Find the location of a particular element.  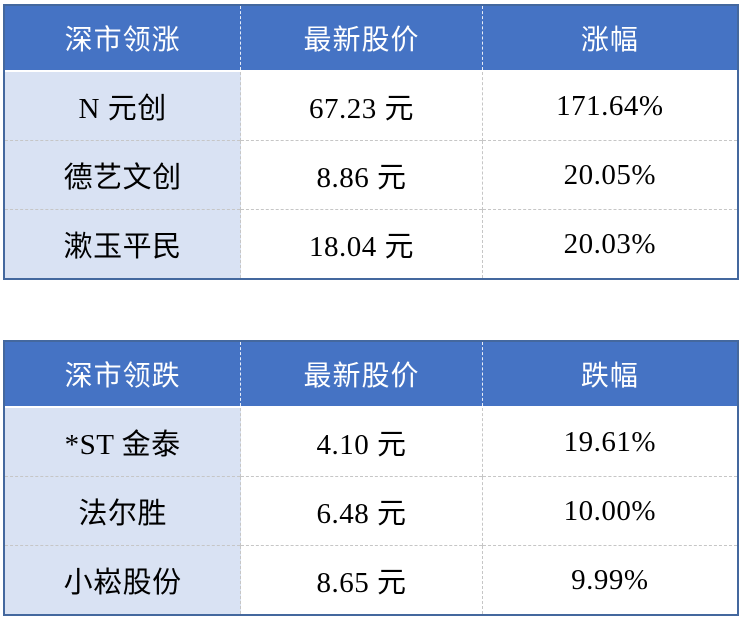

gainers-header-price: 最新股价 is located at coordinates (361, 39).